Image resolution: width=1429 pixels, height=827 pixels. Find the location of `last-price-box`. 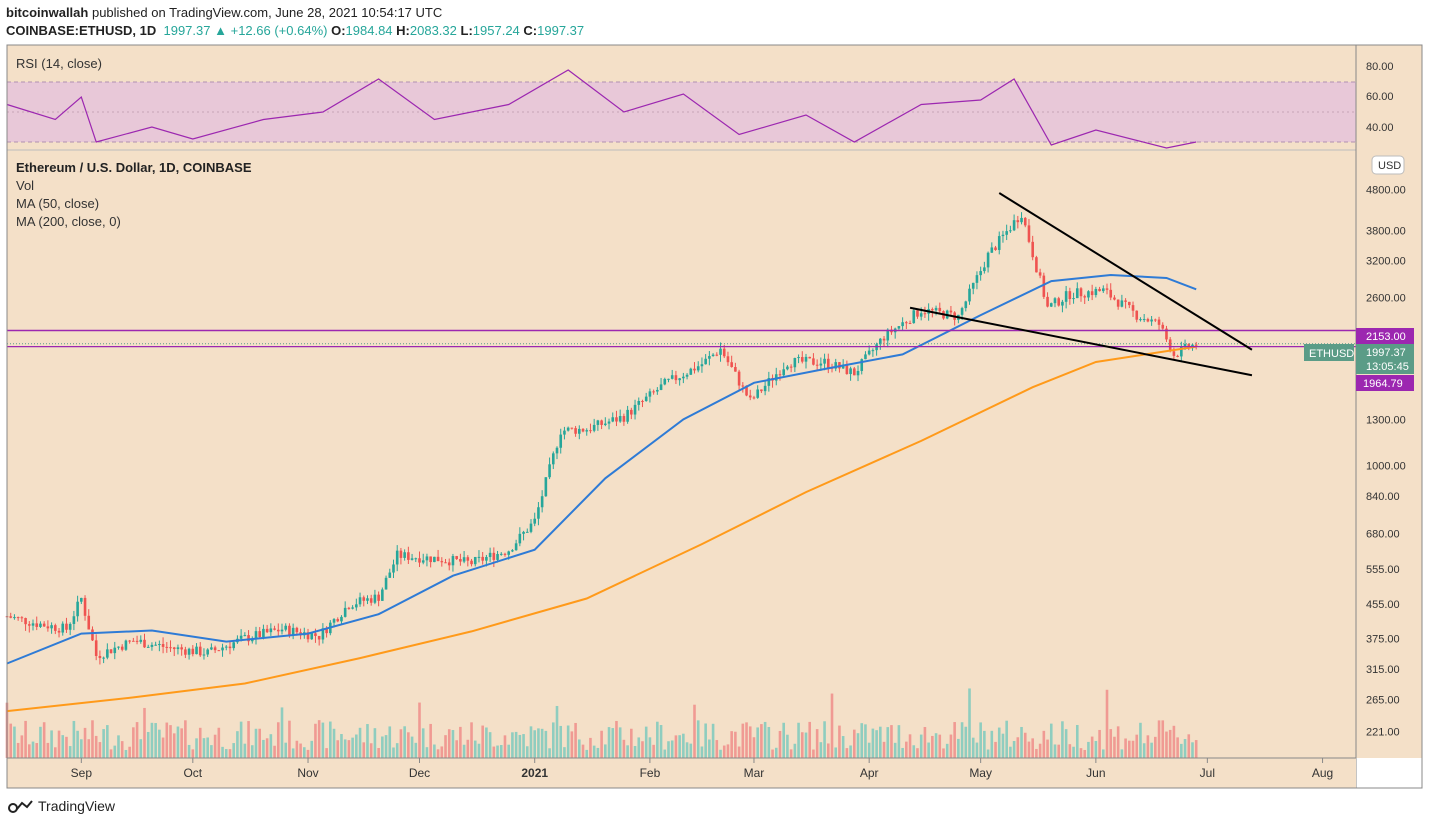

last-price-box is located at coordinates (1385, 359).